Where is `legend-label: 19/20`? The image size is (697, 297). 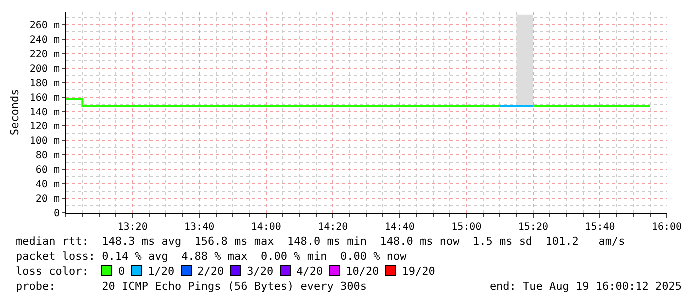
legend-label: 19/20 is located at coordinates (419, 271).